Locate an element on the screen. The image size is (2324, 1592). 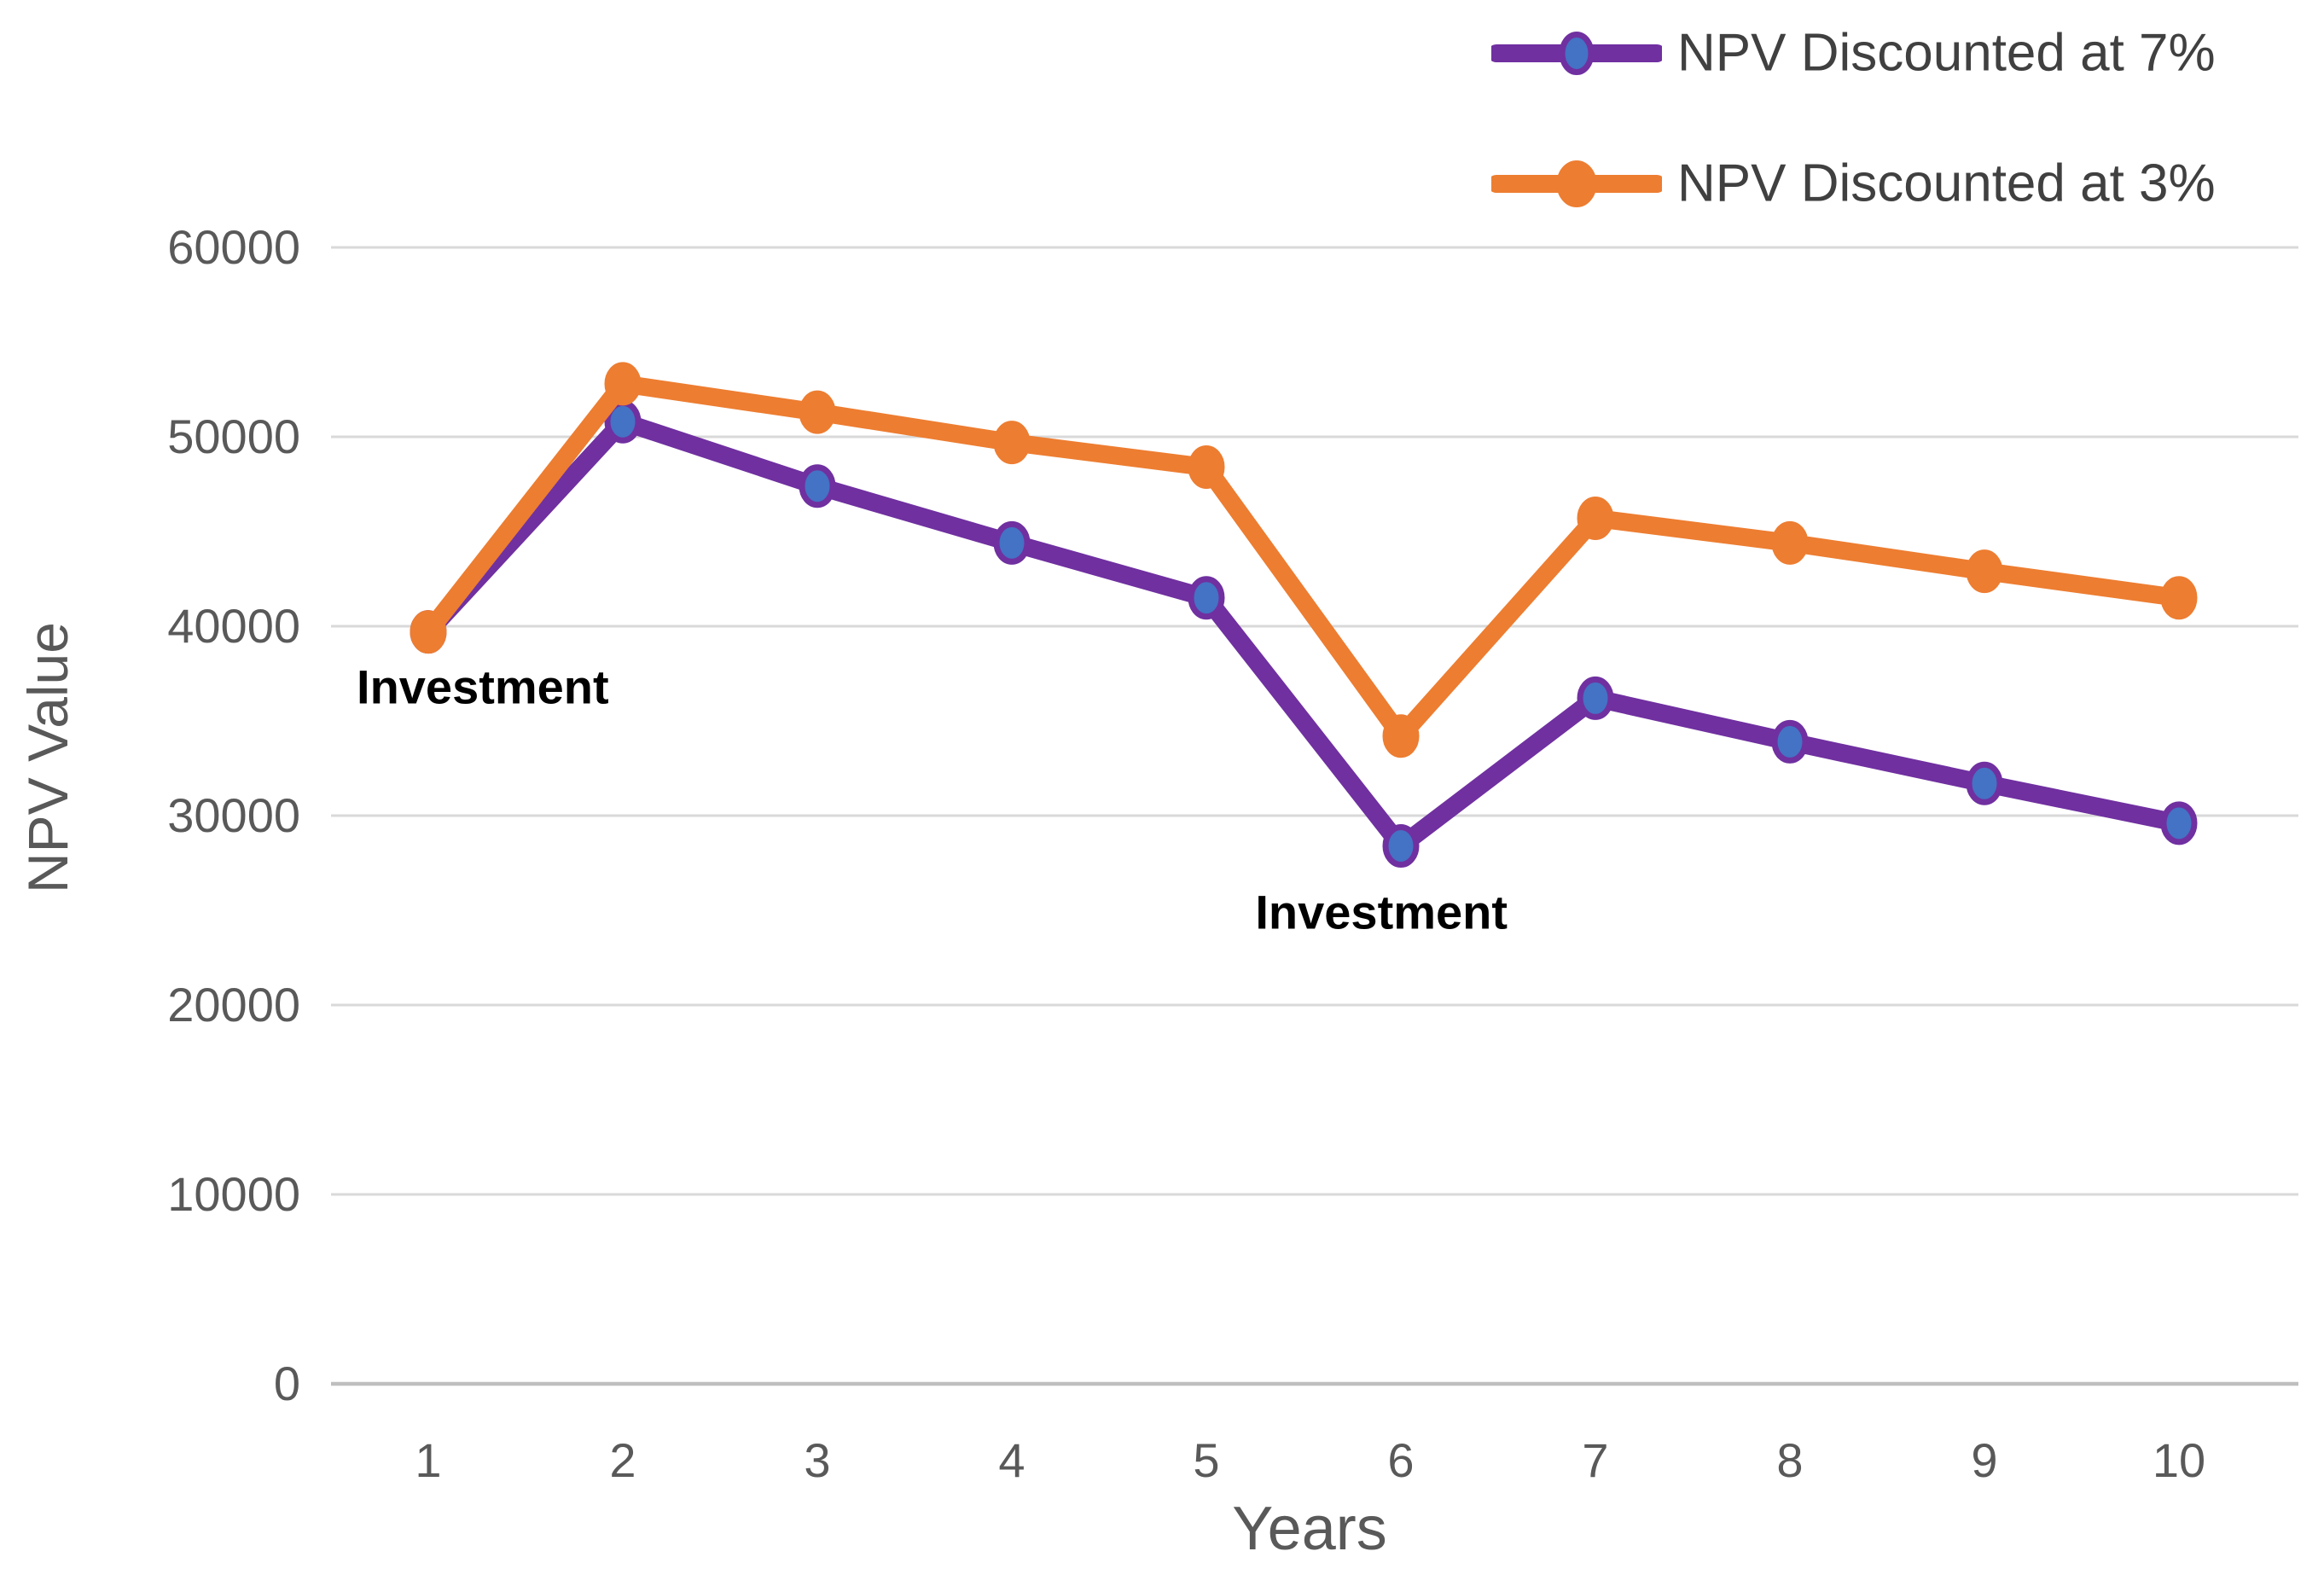
annotation-investment-1: Investment is located at coordinates (483, 686).